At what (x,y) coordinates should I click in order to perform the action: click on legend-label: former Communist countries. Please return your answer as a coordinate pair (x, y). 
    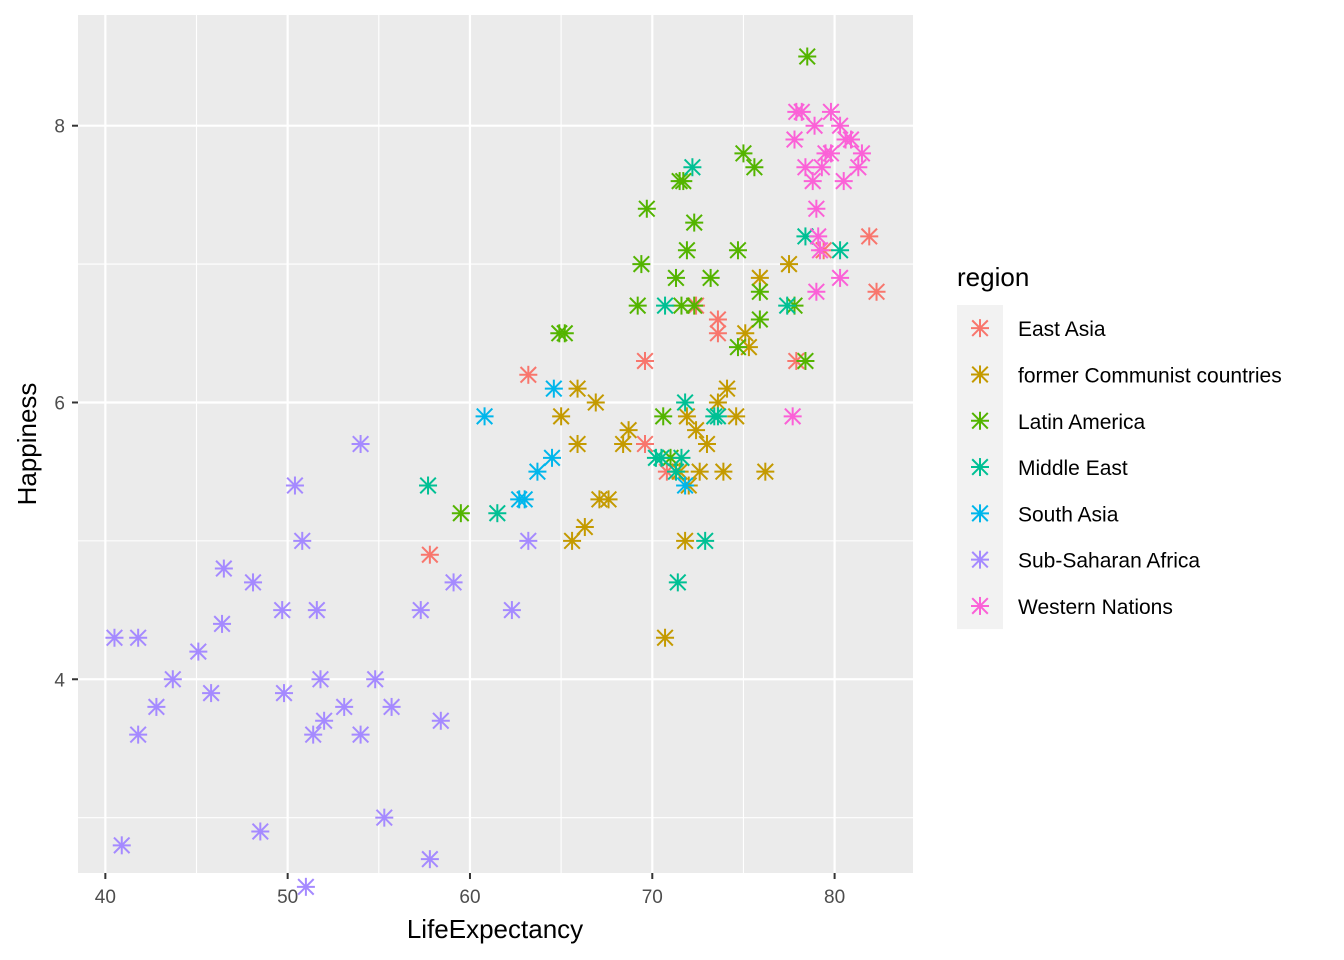
    Looking at the image, I should click on (1150, 375).